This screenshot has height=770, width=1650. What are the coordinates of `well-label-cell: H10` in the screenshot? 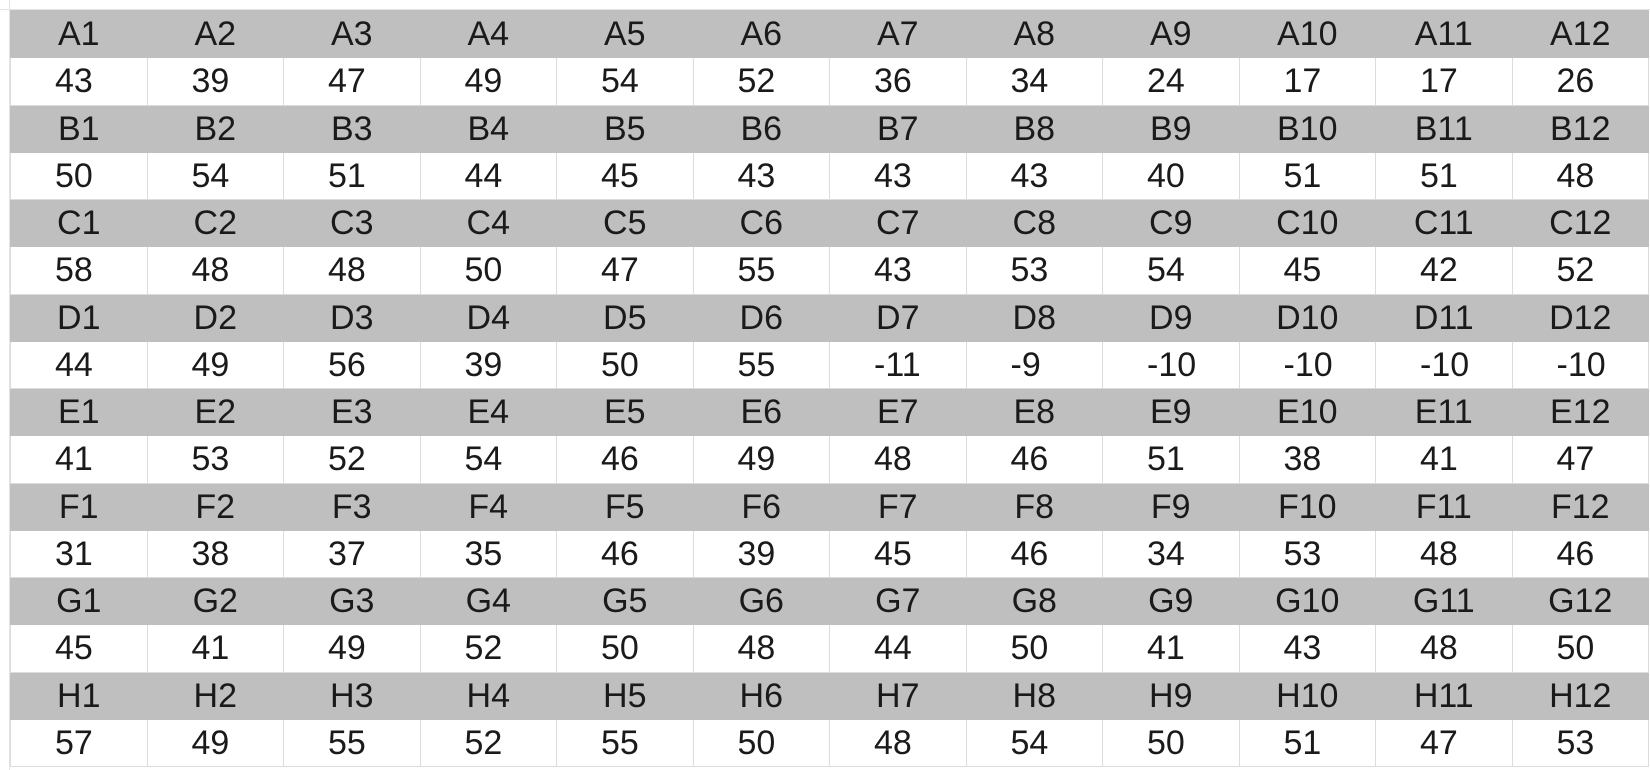 It's located at (1307, 695).